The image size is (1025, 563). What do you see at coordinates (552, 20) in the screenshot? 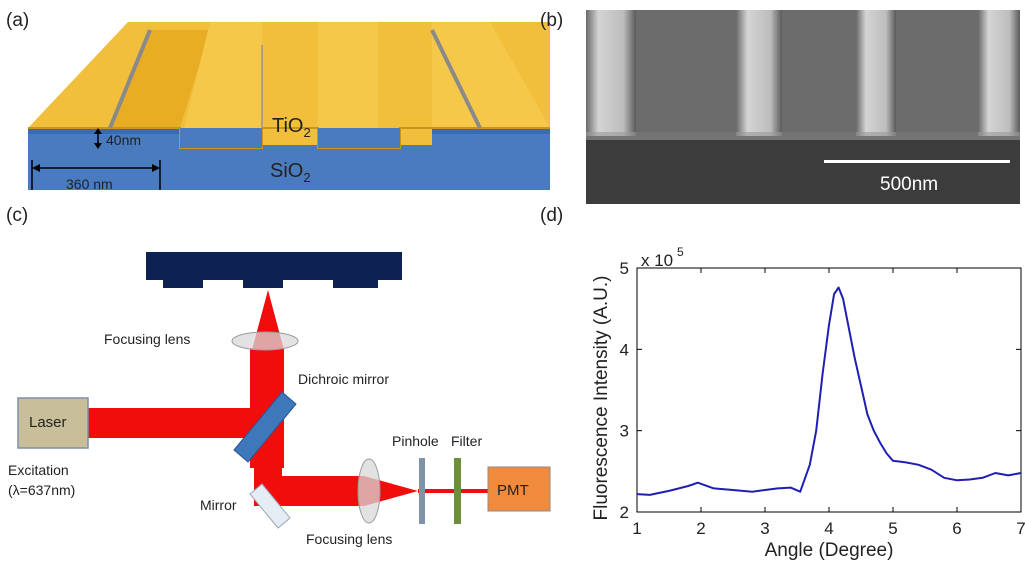
I see `panel-b-label: (b)` at bounding box center [552, 20].